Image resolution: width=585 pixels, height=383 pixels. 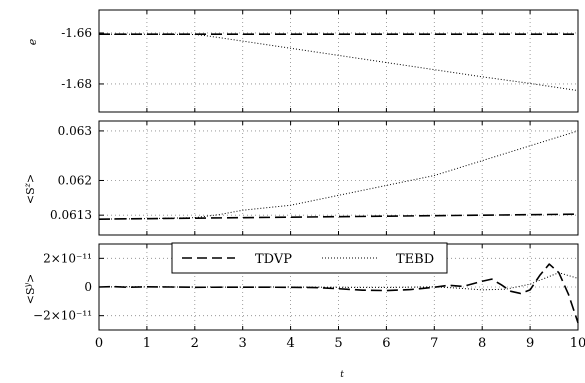 I want to click on y-label-sz: <Sz>, so click(x=30, y=189).